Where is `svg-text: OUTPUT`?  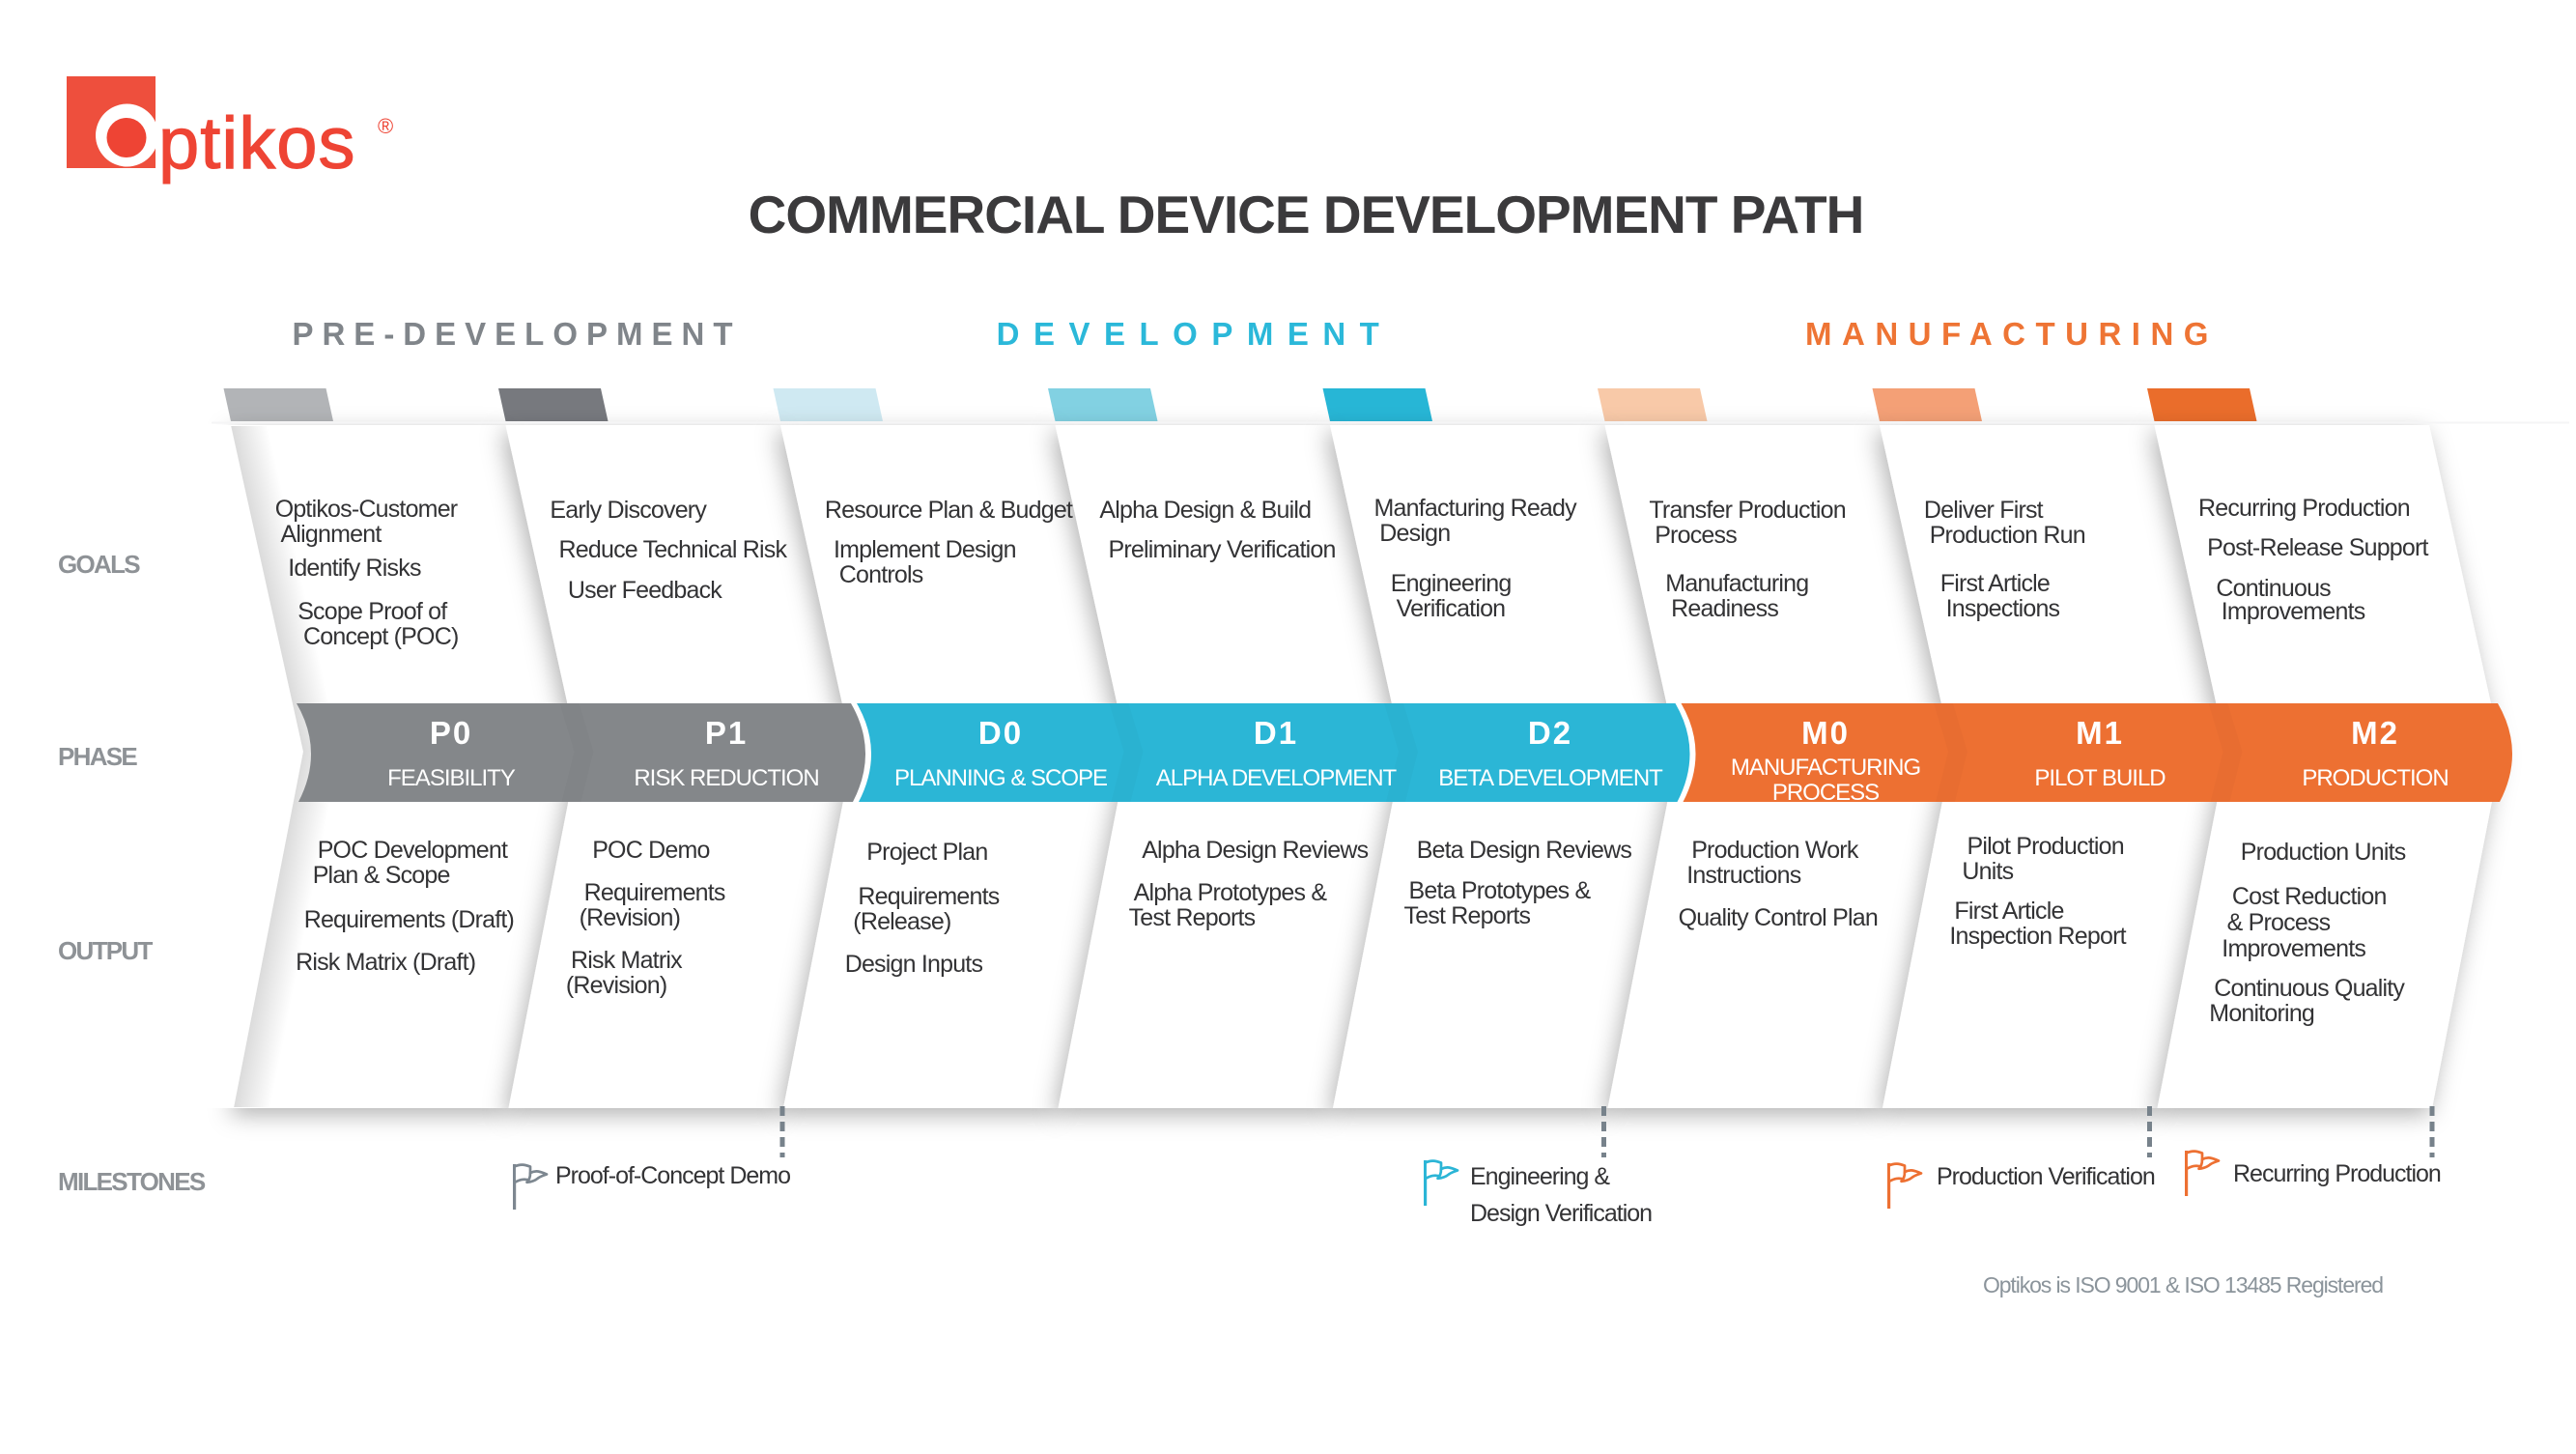 svg-text: OUTPUT is located at coordinates (106, 951).